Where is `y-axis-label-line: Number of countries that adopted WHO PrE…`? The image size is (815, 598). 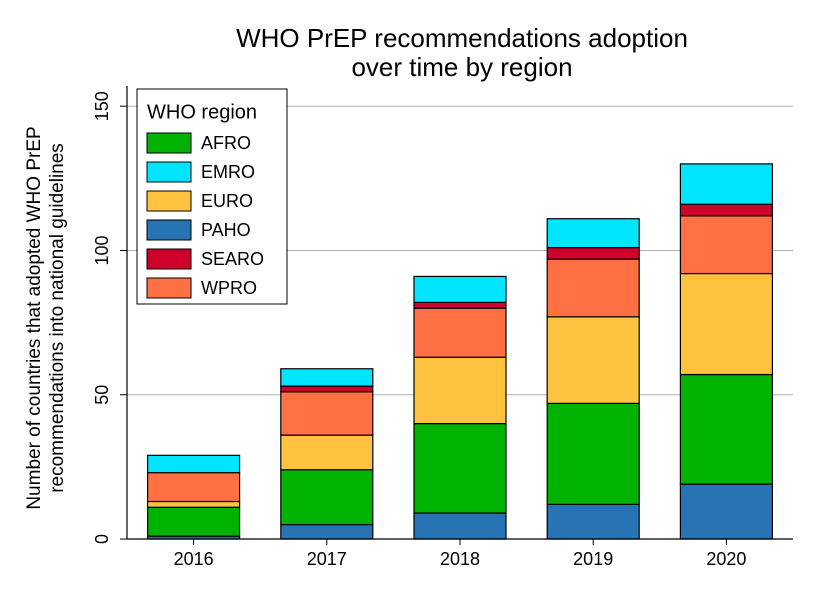 y-axis-label-line: Number of countries that adopted WHO PrE… is located at coordinates (34, 317).